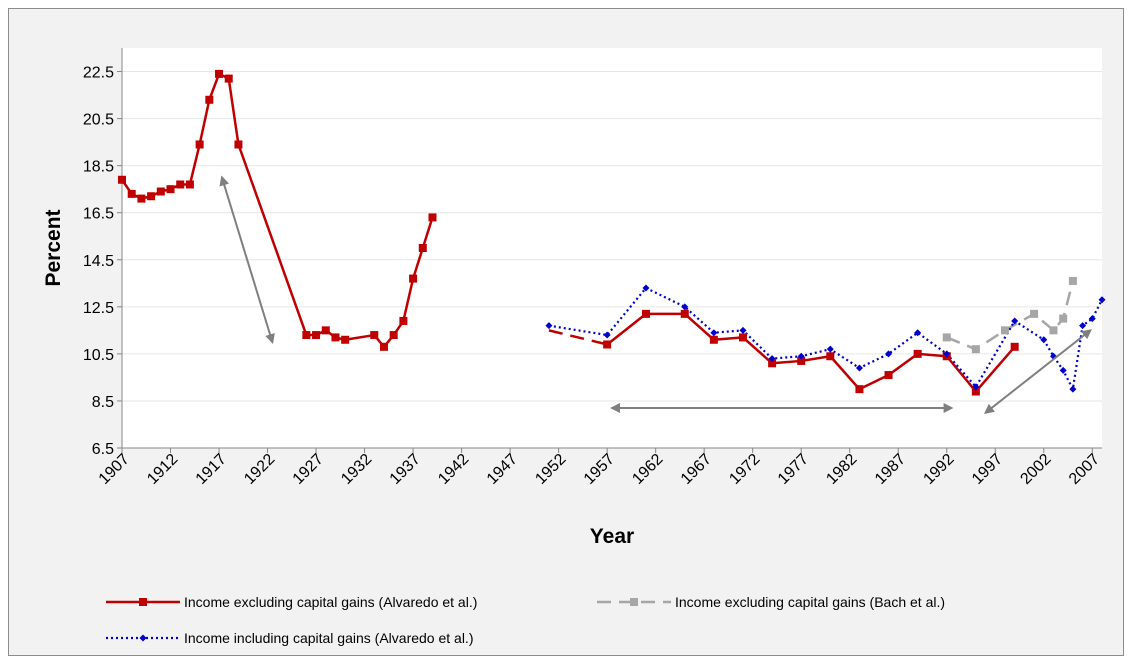  What do you see at coordinates (811, 352) in the screenshot?
I see `series-line` at bounding box center [811, 352].